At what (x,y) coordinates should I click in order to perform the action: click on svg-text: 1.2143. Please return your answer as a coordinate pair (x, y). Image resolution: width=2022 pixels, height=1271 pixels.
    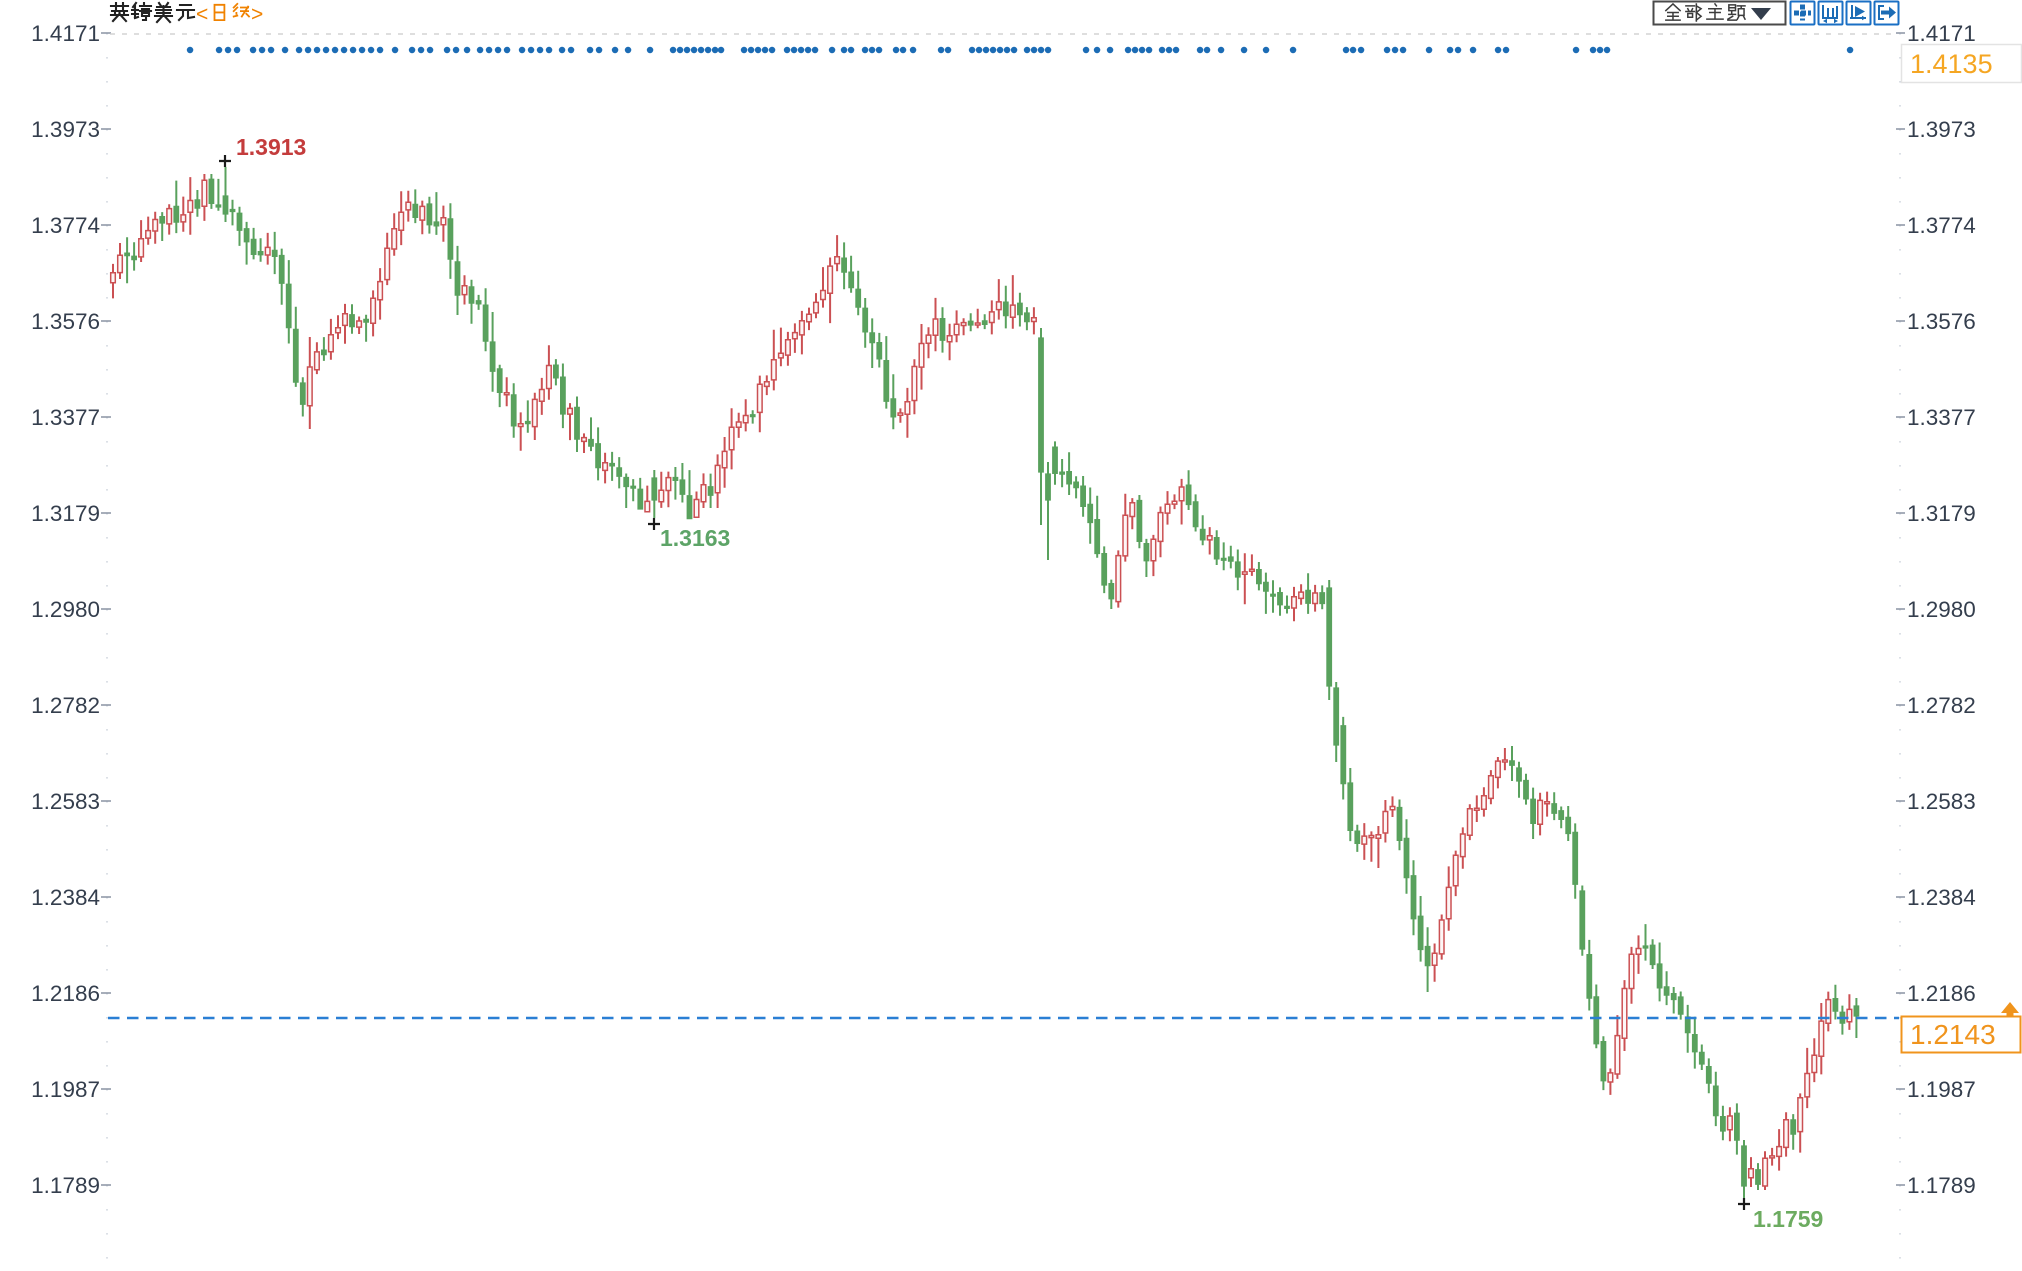
    Looking at the image, I should click on (1953, 1034).